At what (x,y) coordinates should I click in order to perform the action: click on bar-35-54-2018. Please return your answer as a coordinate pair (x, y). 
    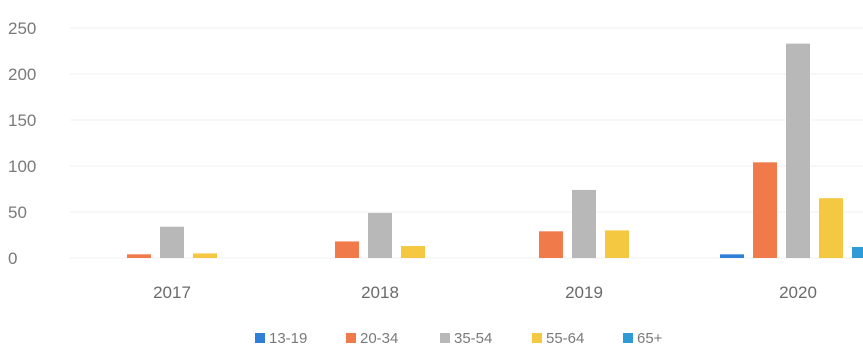
    Looking at the image, I should click on (380, 235).